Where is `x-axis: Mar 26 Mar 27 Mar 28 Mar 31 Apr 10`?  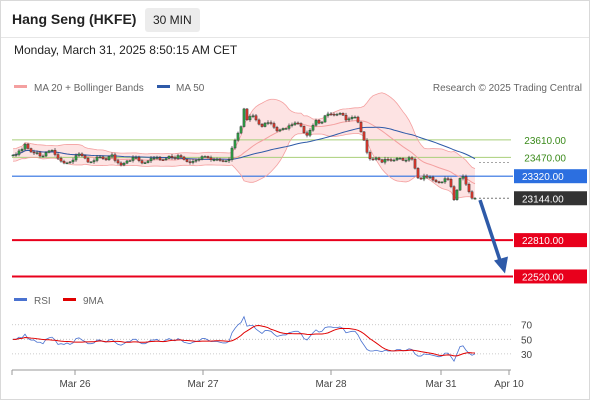 x-axis: Mar 26 Mar 27 Mar 28 Mar 31 Apr 10 is located at coordinates (267, 380).